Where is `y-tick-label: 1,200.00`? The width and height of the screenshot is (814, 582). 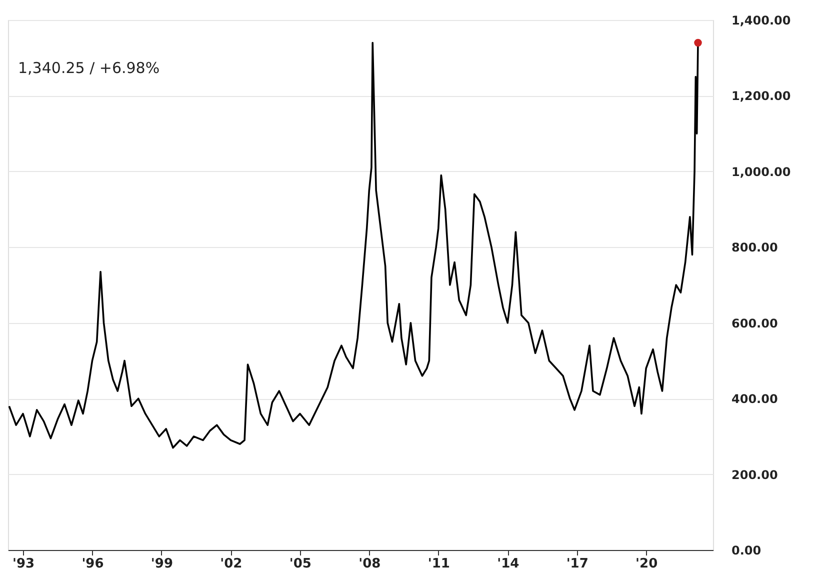 y-tick-label: 1,200.00 is located at coordinates (761, 96).